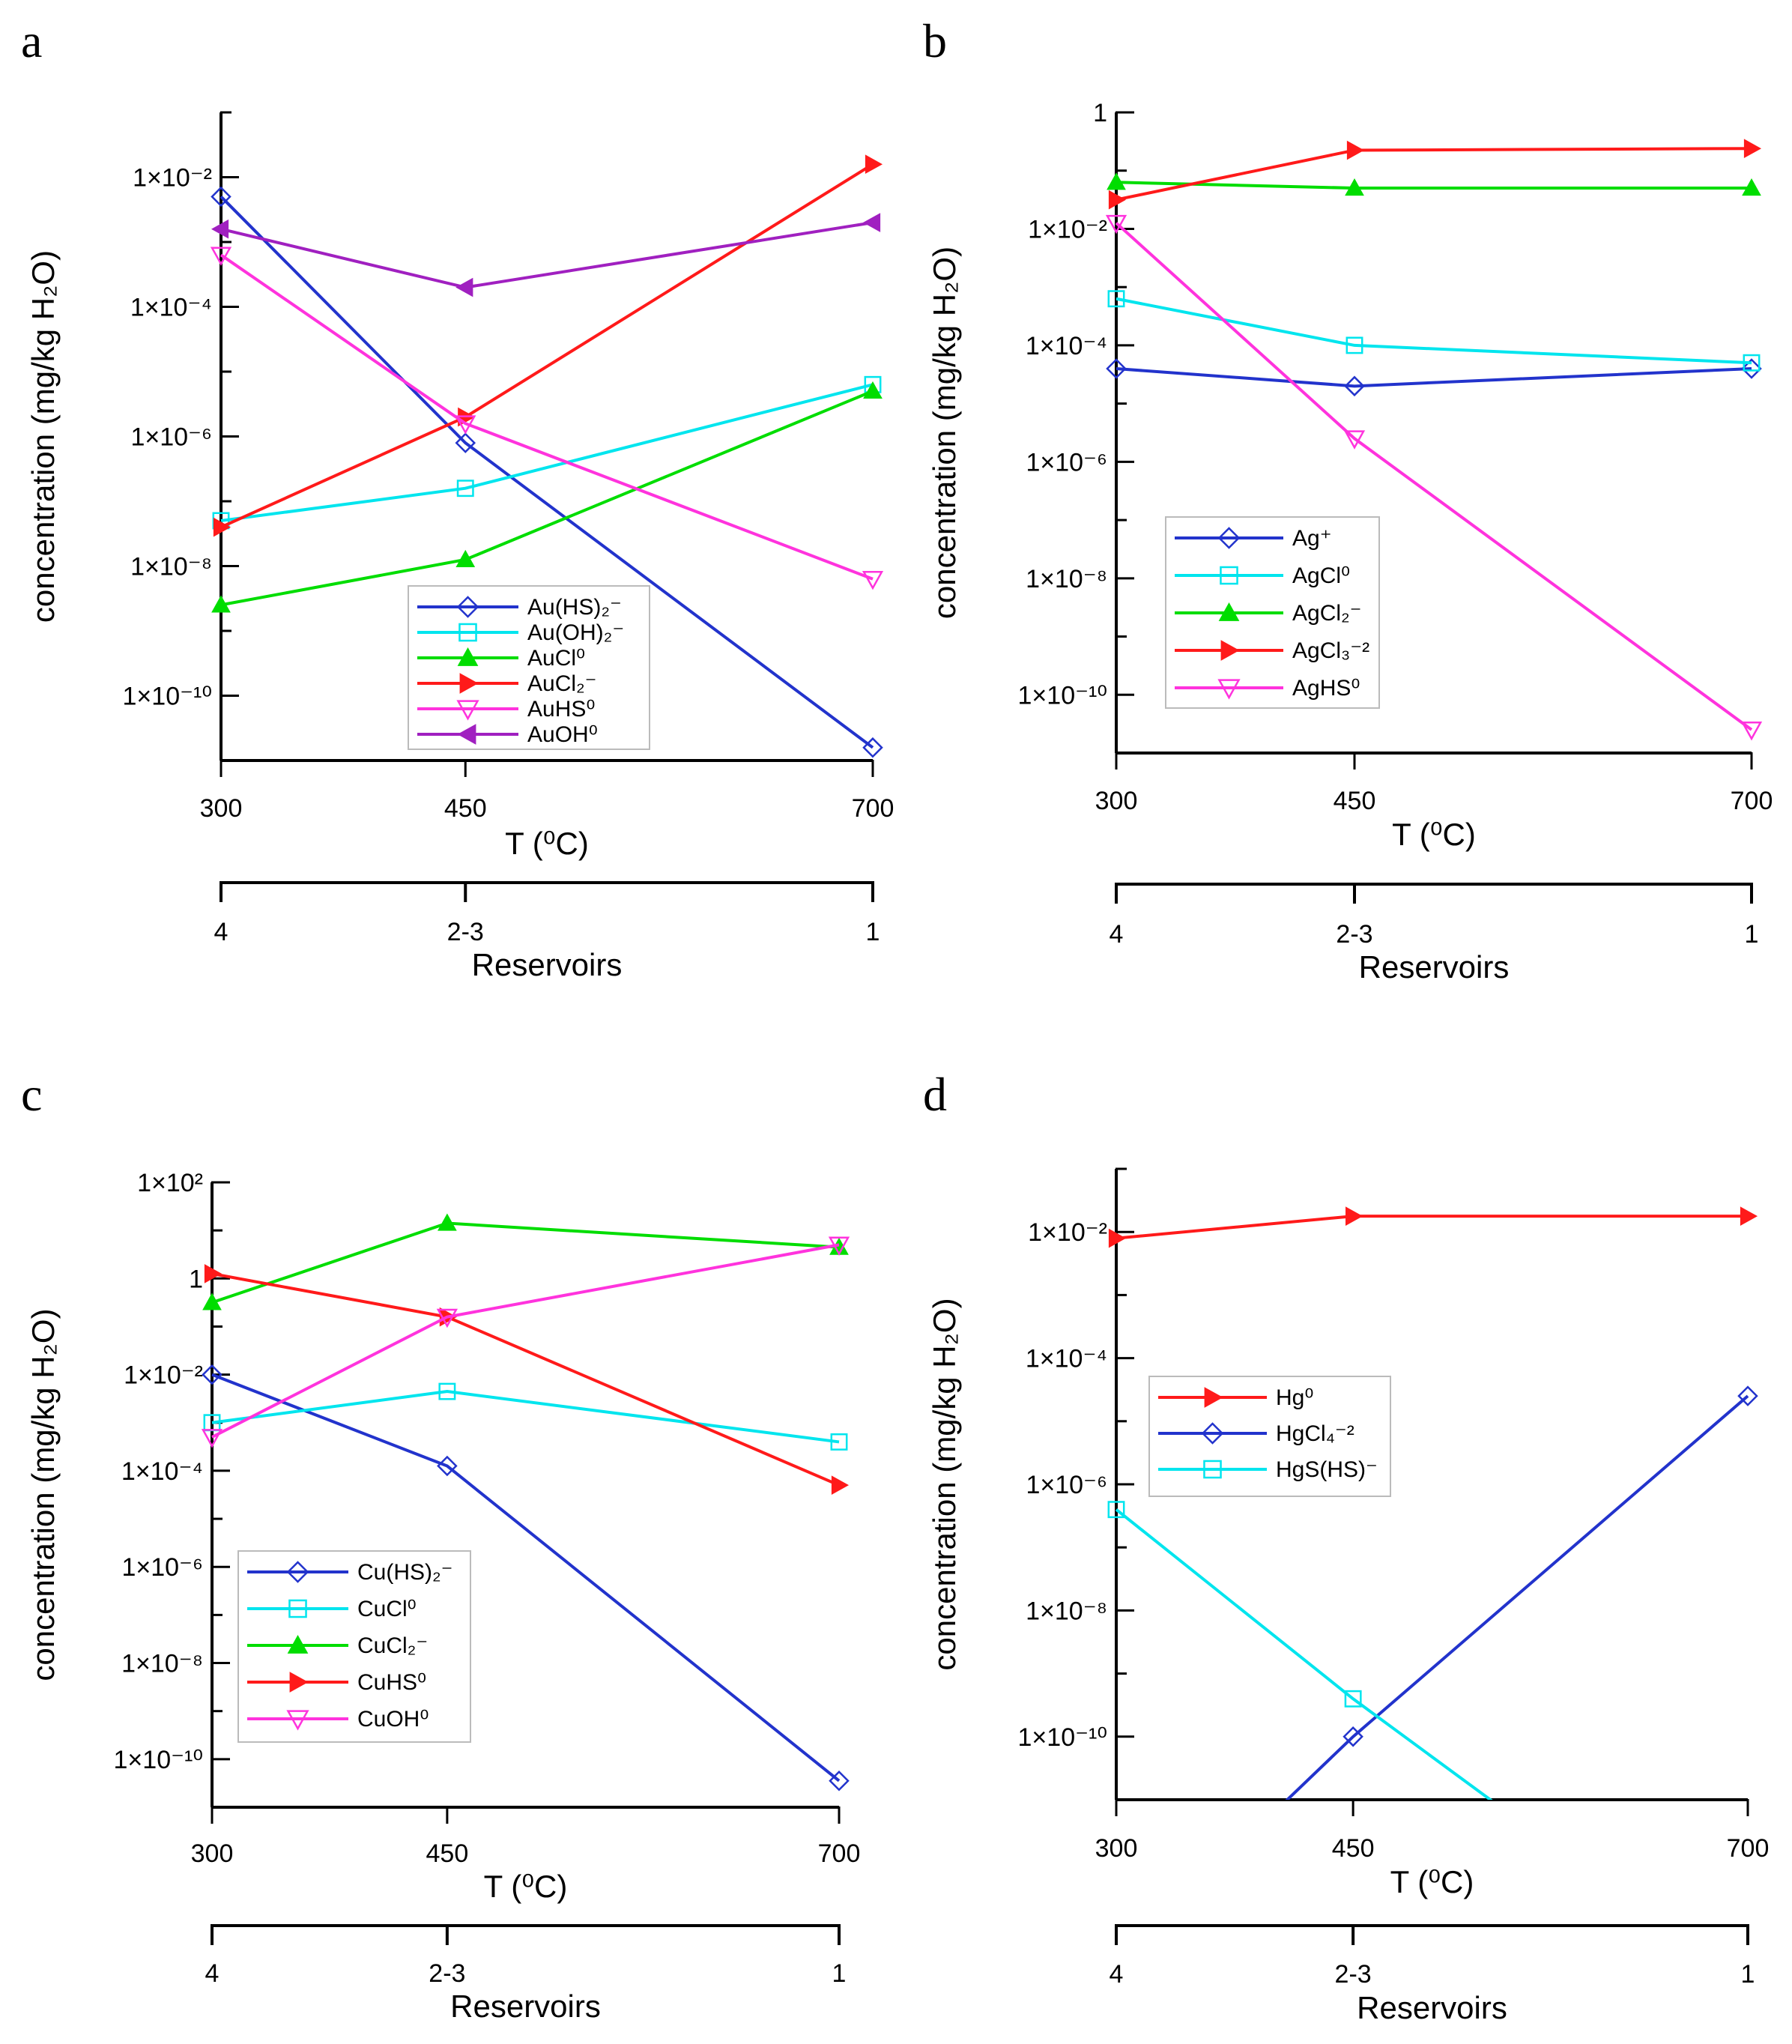 The image size is (1792, 2044). What do you see at coordinates (556, 658) in the screenshot?
I see `legend-entry: AuCl⁰` at bounding box center [556, 658].